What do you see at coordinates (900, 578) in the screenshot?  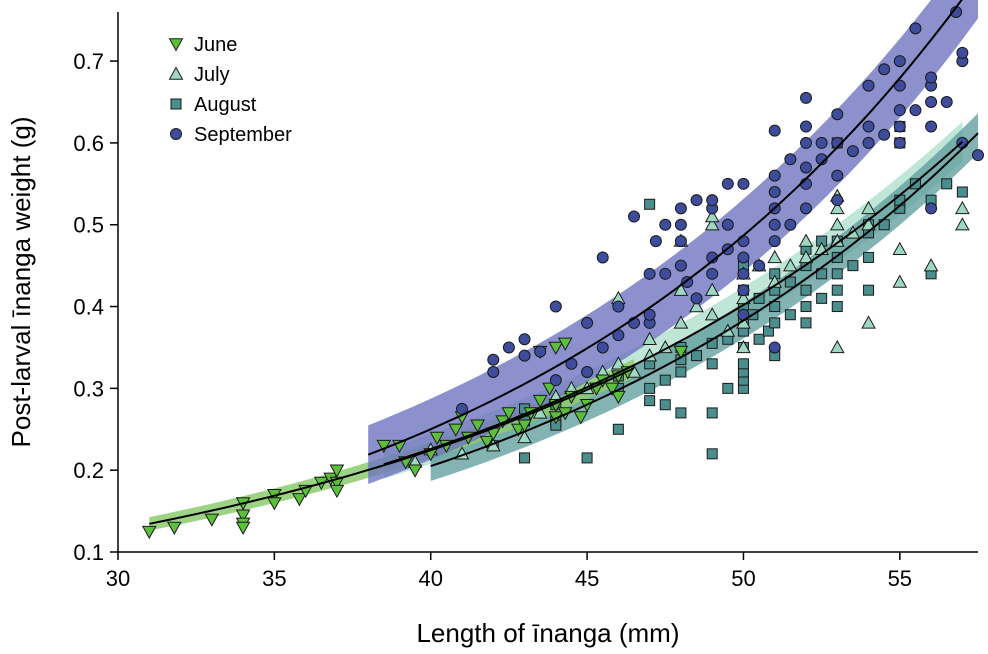 I see `x-tick-label: 55` at bounding box center [900, 578].